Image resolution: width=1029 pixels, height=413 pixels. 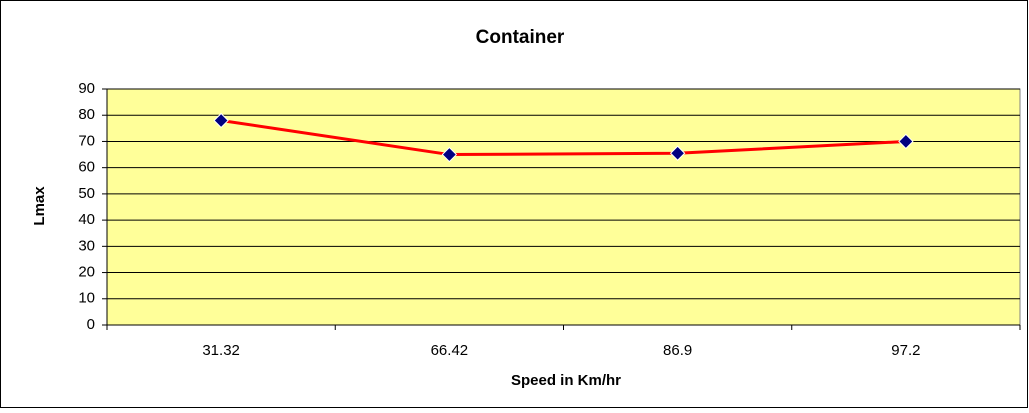 I want to click on x-tick-label: 31.32, so click(x=221, y=350).